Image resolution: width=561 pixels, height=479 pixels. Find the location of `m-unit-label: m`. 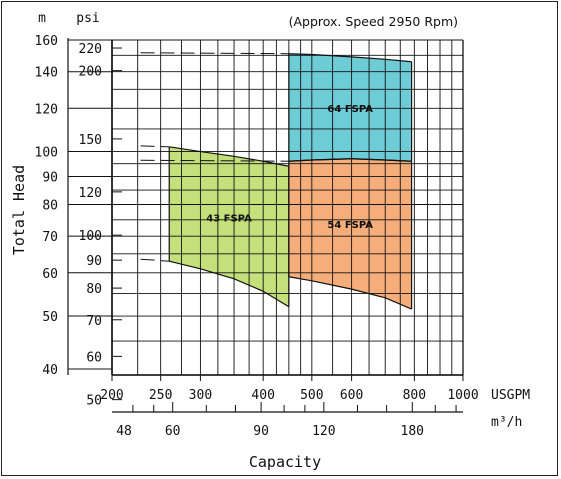

m-unit-label: m is located at coordinates (42, 18).